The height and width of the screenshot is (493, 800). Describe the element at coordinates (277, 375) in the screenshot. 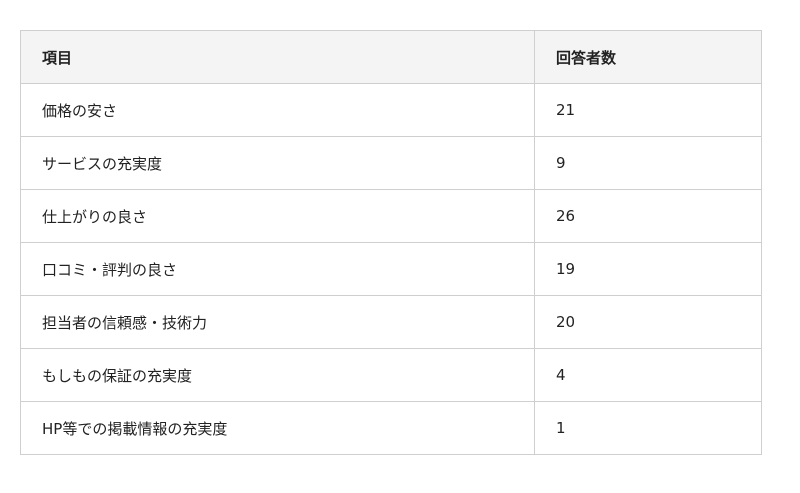

I see `cell-item: もしもの保証の充実度` at that location.